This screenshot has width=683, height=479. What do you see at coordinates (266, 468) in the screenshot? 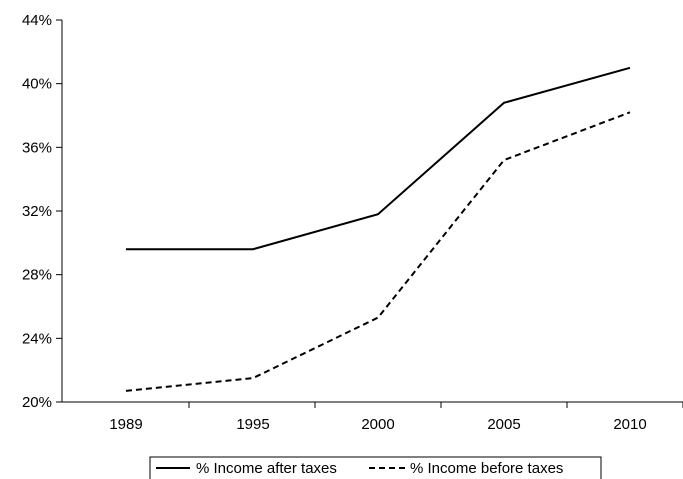
I see `legend-label: % Income after taxes` at bounding box center [266, 468].